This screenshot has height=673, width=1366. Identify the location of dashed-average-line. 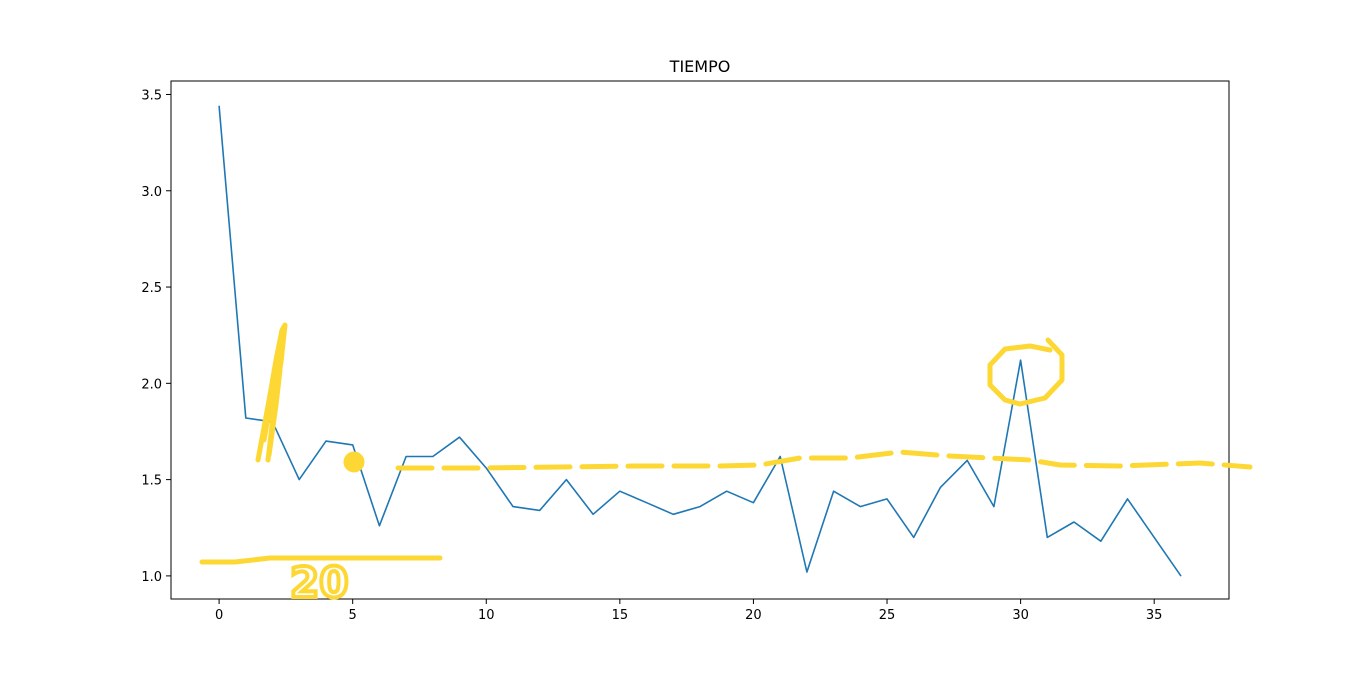
(824, 460).